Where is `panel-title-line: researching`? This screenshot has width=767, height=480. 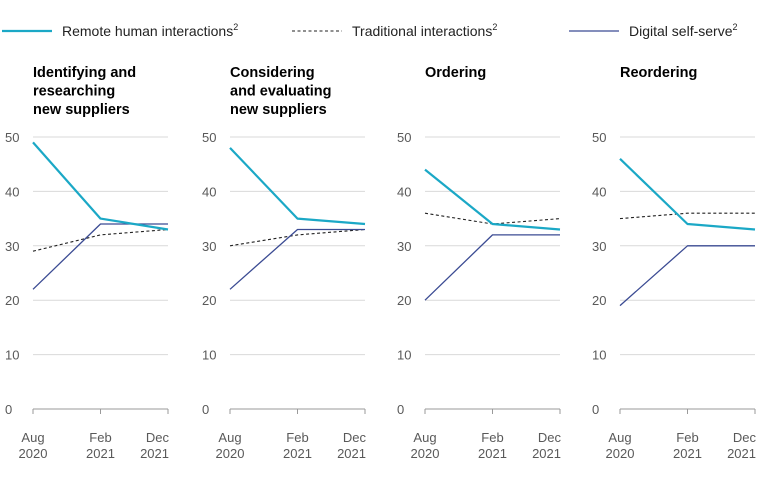
panel-title-line: researching is located at coordinates (74, 92).